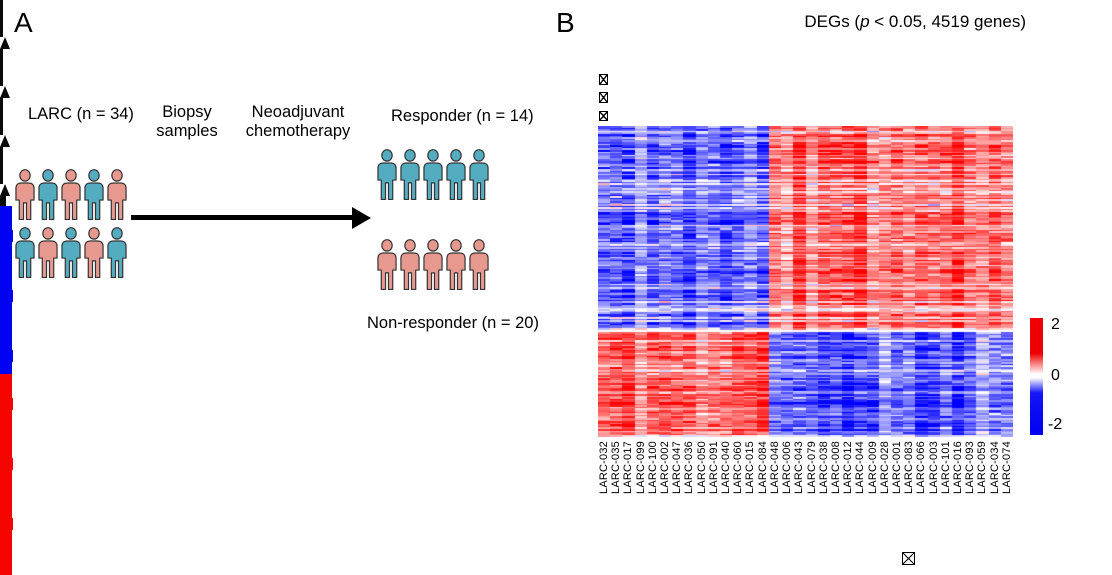 This screenshot has height=575, width=1112. I want to click on sample-label: LARC-048, so click(774, 467).